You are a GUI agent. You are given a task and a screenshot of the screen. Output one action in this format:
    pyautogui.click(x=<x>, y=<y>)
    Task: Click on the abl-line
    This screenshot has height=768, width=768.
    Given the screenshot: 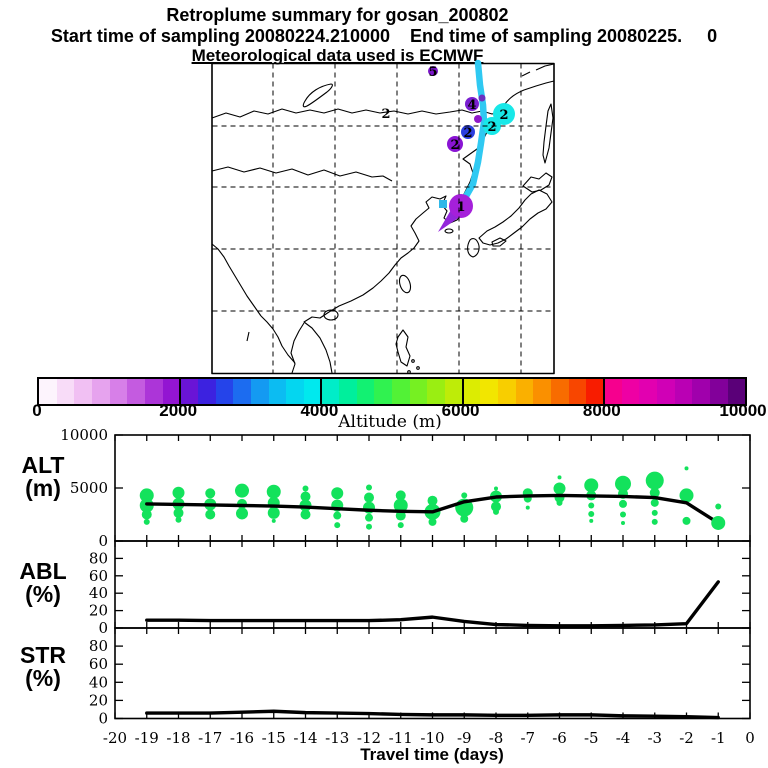 What is the action you would take?
    pyautogui.click(x=432, y=604)
    